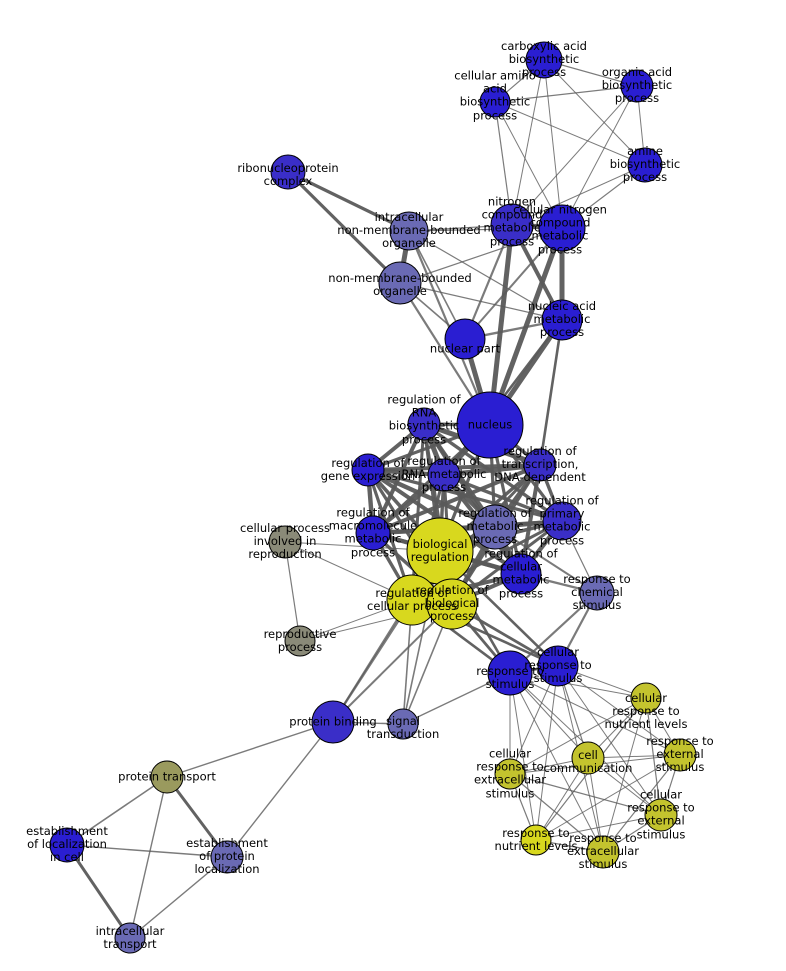 Image resolution: width=786 pixels, height=971 pixels. What do you see at coordinates (444, 475) in the screenshot?
I see `graph-node-regulation-of-rna-metabolic-process` at bounding box center [444, 475].